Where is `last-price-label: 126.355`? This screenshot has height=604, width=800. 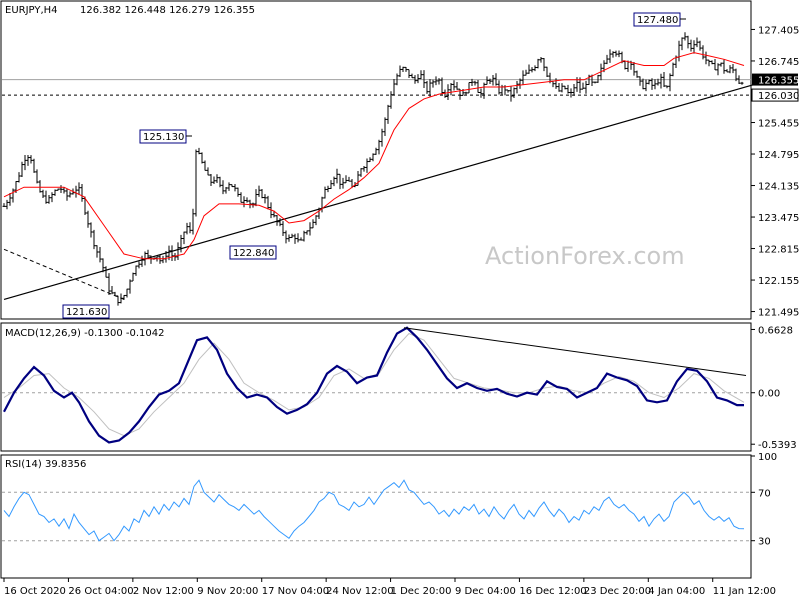
last-price-label: 126.355 is located at coordinates (778, 81).